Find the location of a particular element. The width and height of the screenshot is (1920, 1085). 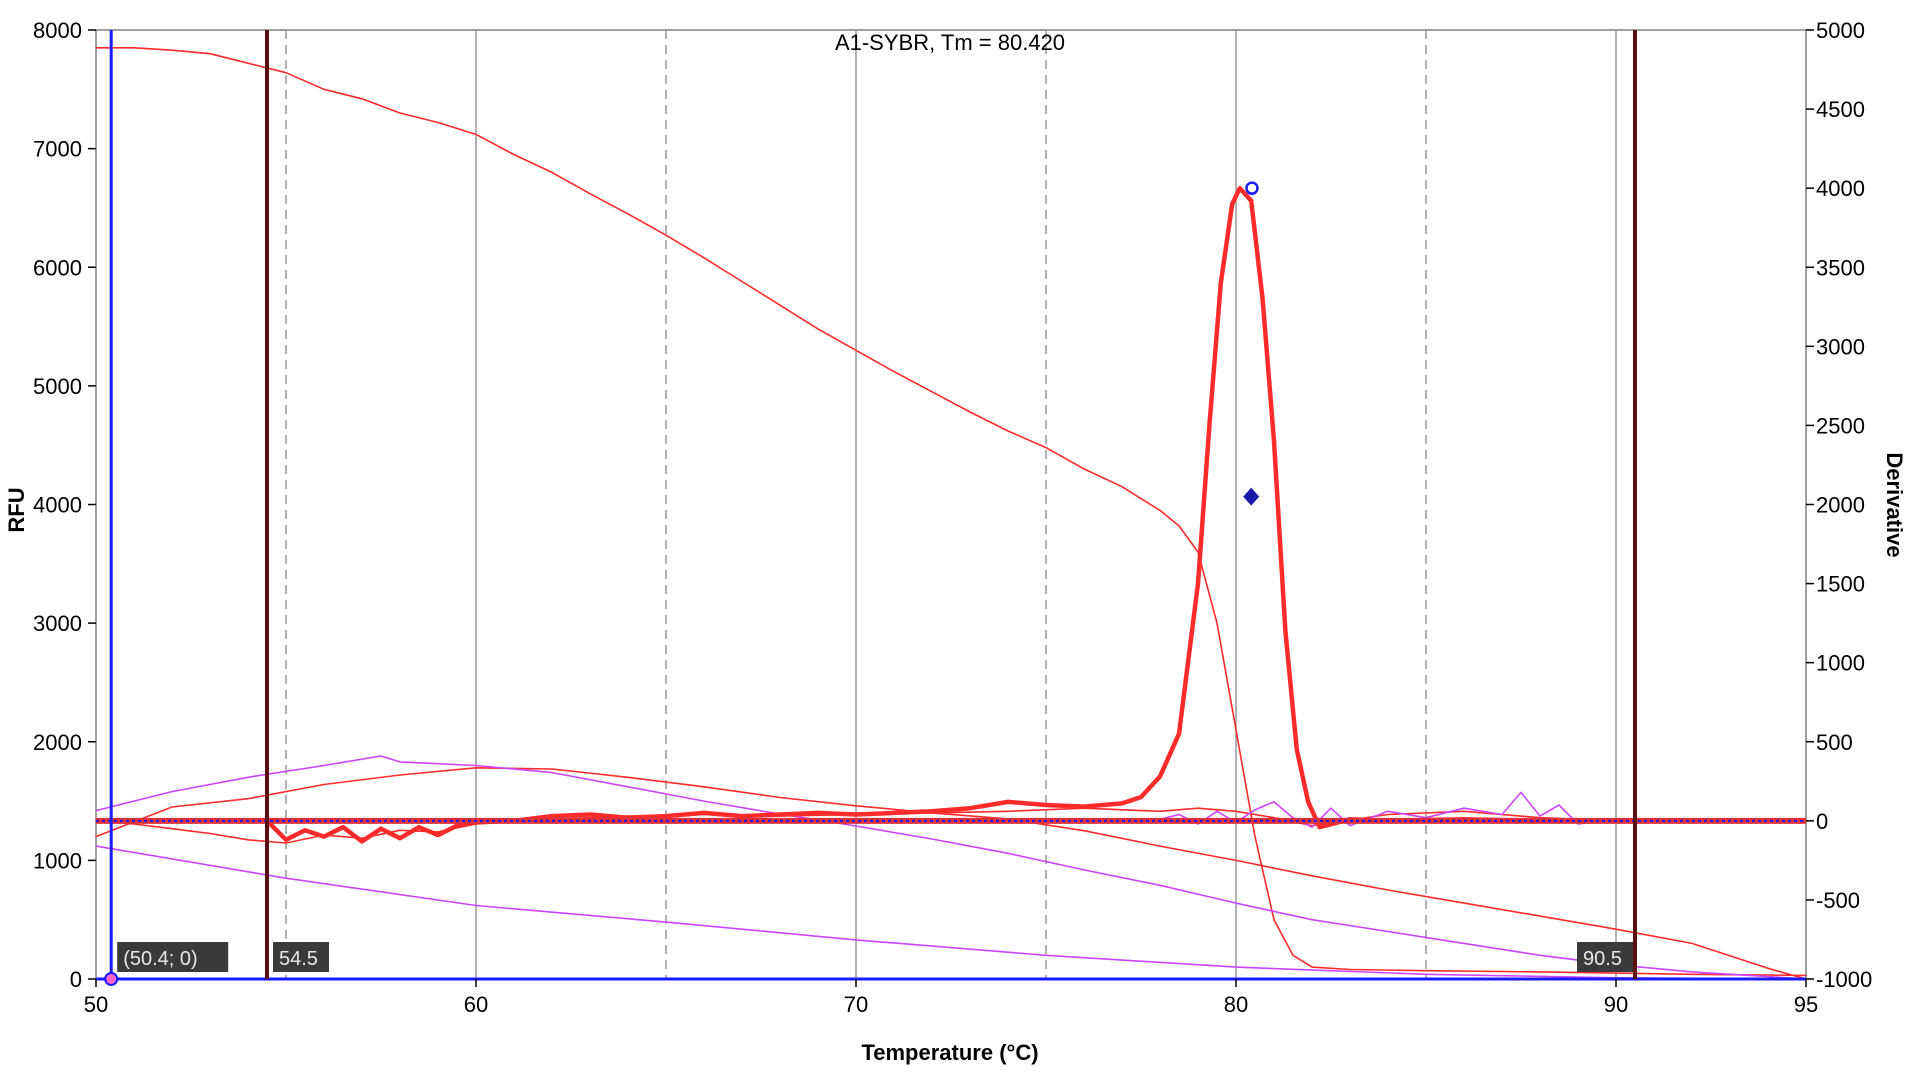

y2-tick-label: 5000 is located at coordinates (1840, 30).